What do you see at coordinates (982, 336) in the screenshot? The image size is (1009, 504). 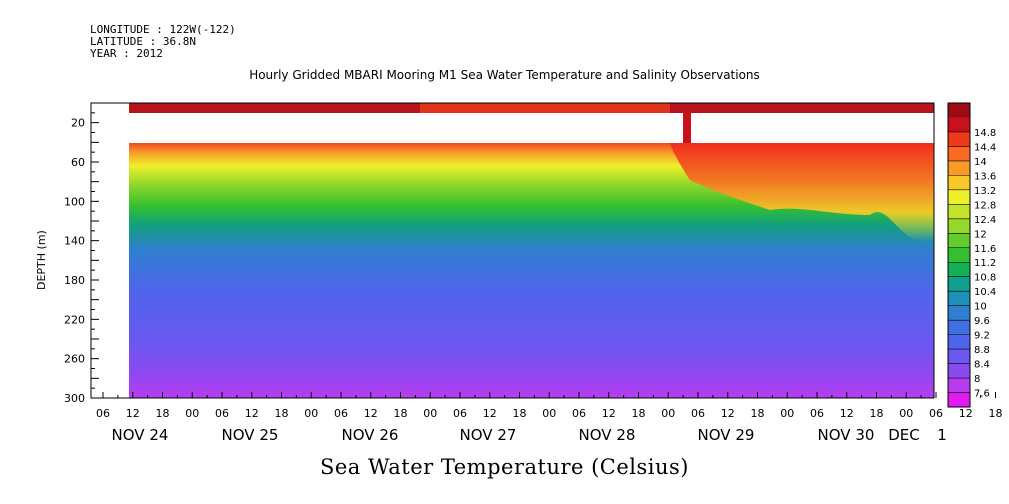 I see `colorbar-label: 9.2` at bounding box center [982, 336].